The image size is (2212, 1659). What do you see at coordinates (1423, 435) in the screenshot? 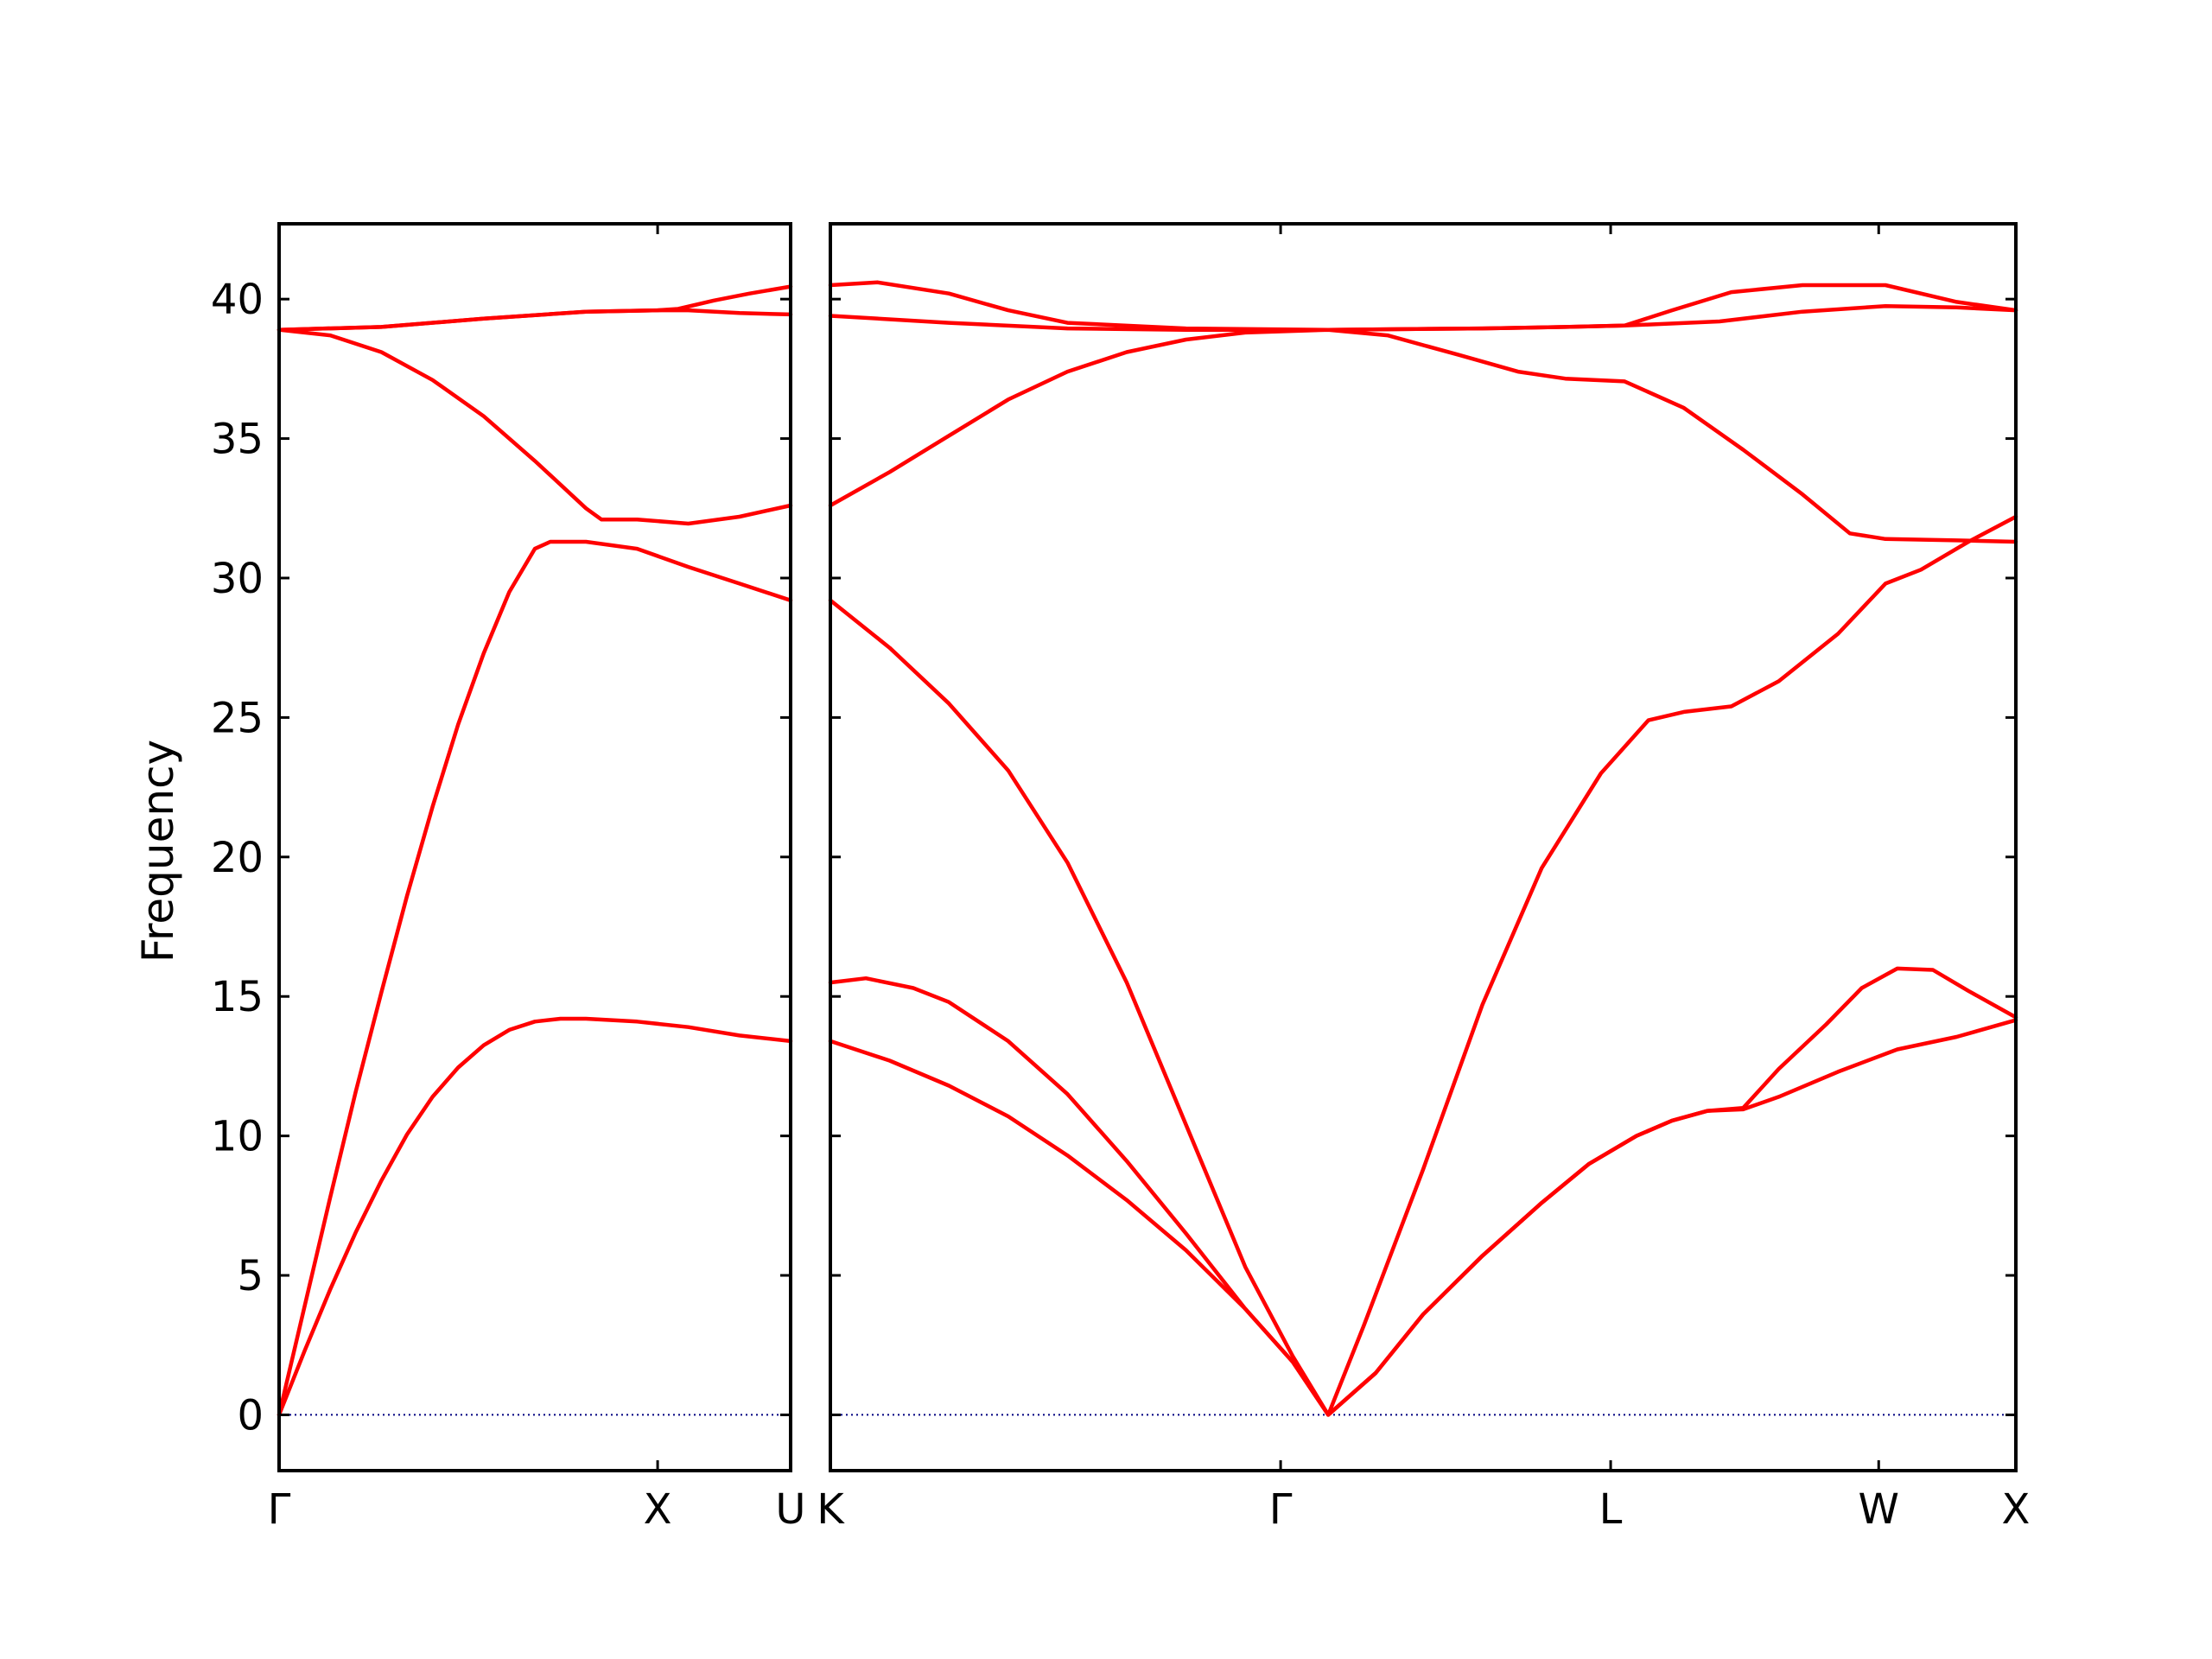
I see `band-4-line` at bounding box center [1423, 435].